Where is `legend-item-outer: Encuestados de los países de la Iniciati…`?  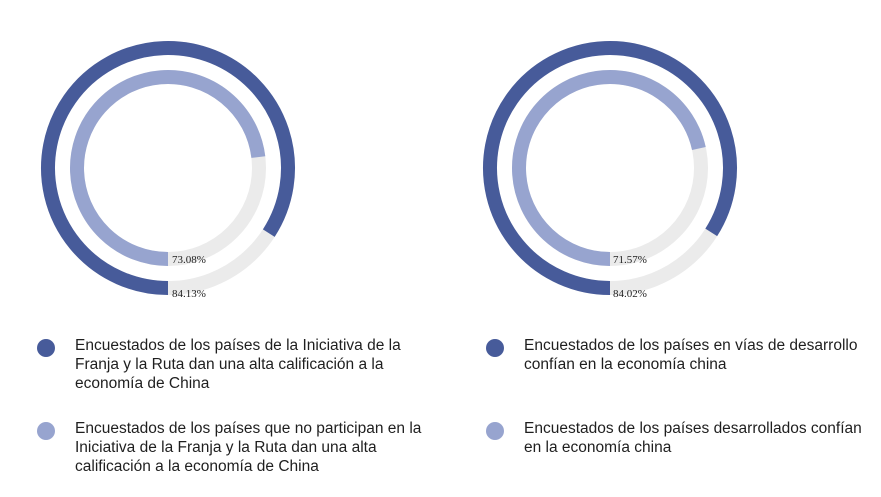
legend-item-outer: Encuestados de los países de la Iniciati… is located at coordinates (234, 364).